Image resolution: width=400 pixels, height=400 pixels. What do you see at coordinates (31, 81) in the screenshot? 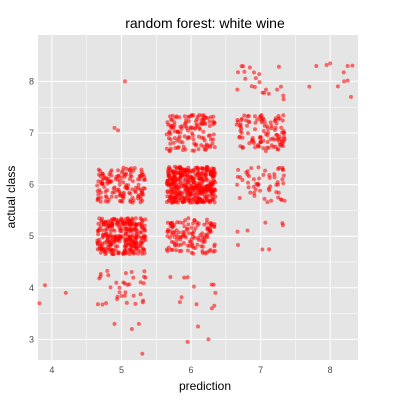
I see `y-tick-label: 8` at bounding box center [31, 81].